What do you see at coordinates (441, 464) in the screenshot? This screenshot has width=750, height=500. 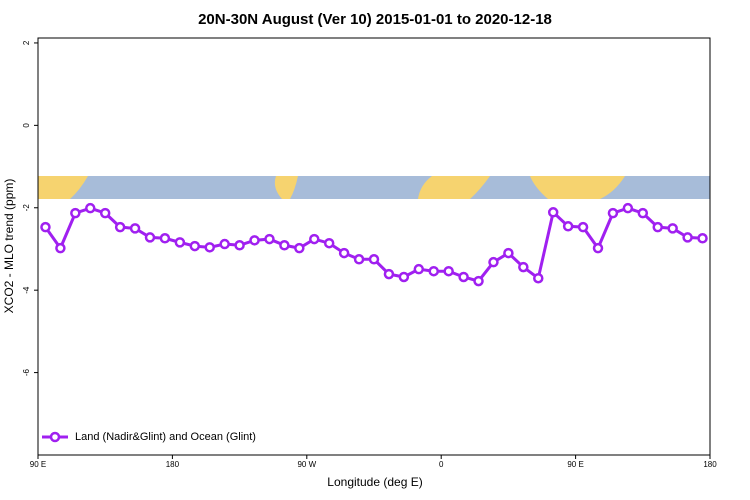 I see `x-tick-label: 0` at bounding box center [441, 464].